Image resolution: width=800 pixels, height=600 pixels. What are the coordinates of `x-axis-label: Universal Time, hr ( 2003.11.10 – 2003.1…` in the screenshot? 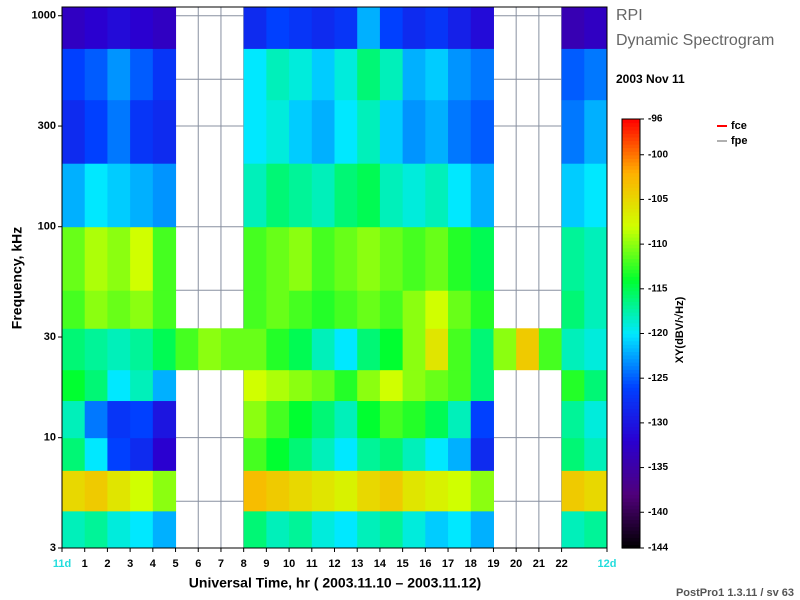 It's located at (335, 583).